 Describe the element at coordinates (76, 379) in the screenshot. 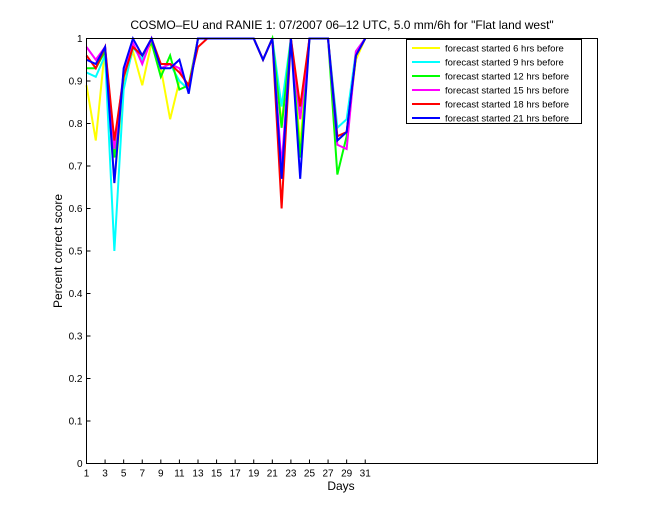

I see `y-tick-label: 0.2` at that location.